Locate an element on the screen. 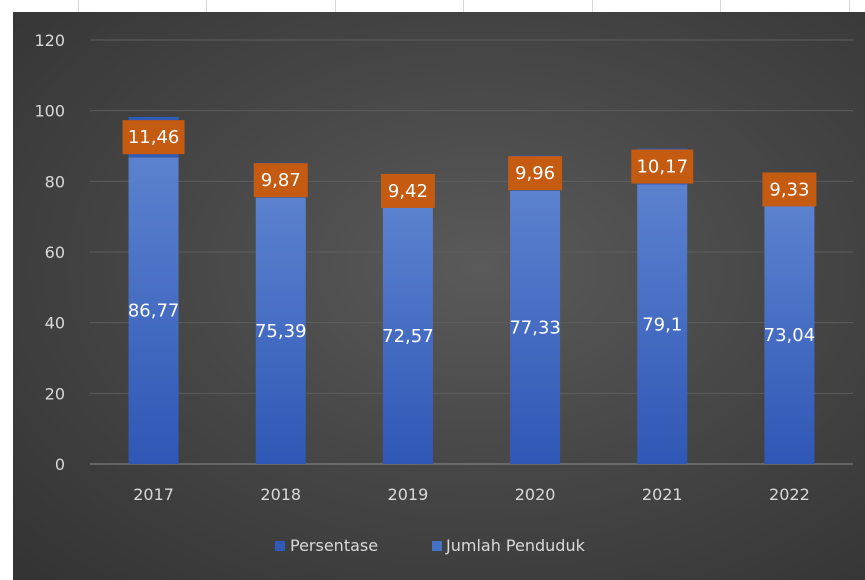 This screenshot has height=580, width=865. data-label-persentase: 10,17 is located at coordinates (662, 167).